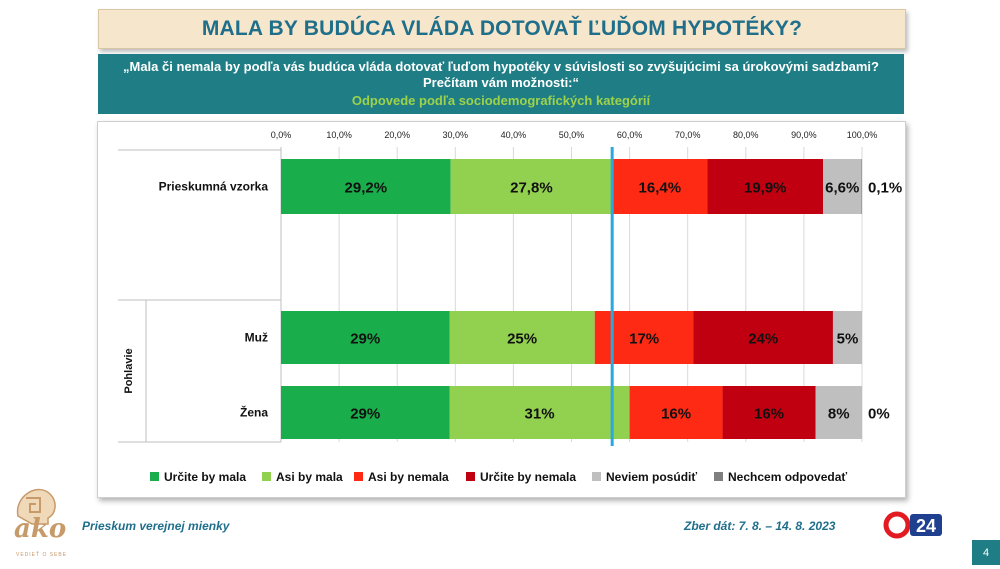  What do you see at coordinates (879, 414) in the screenshot?
I see `data-label: 0%` at bounding box center [879, 414].